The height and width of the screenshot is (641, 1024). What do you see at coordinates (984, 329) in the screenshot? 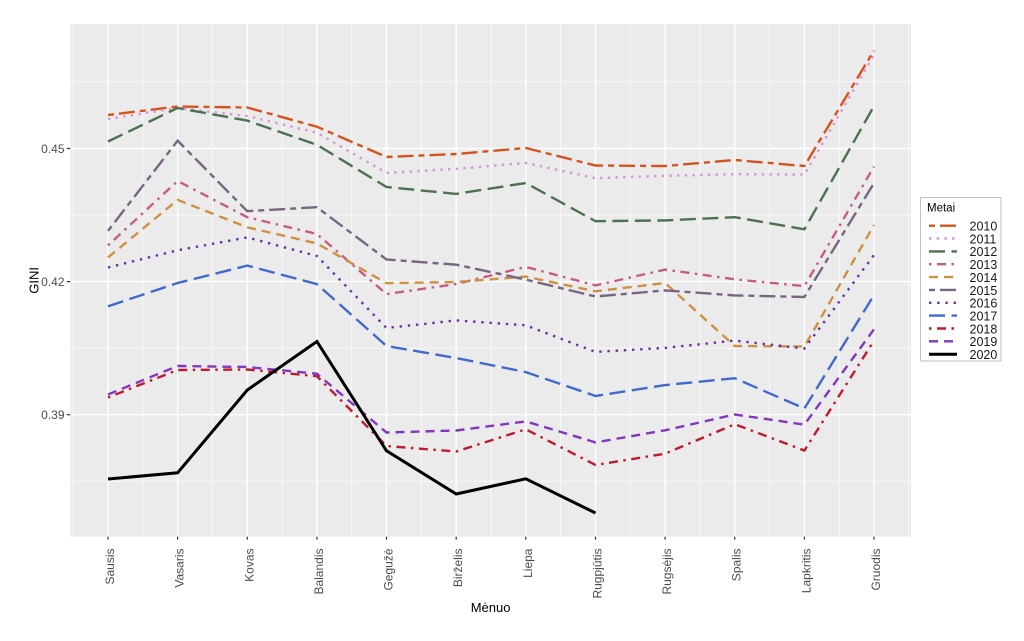
I see `svg-text: 2018` at bounding box center [984, 329].